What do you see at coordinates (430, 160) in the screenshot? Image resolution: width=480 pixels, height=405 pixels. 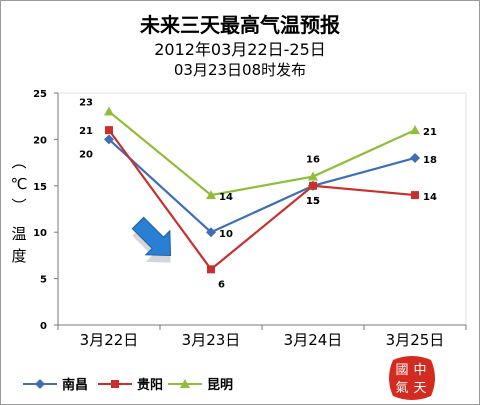 I see `data-label: 18` at bounding box center [430, 160].